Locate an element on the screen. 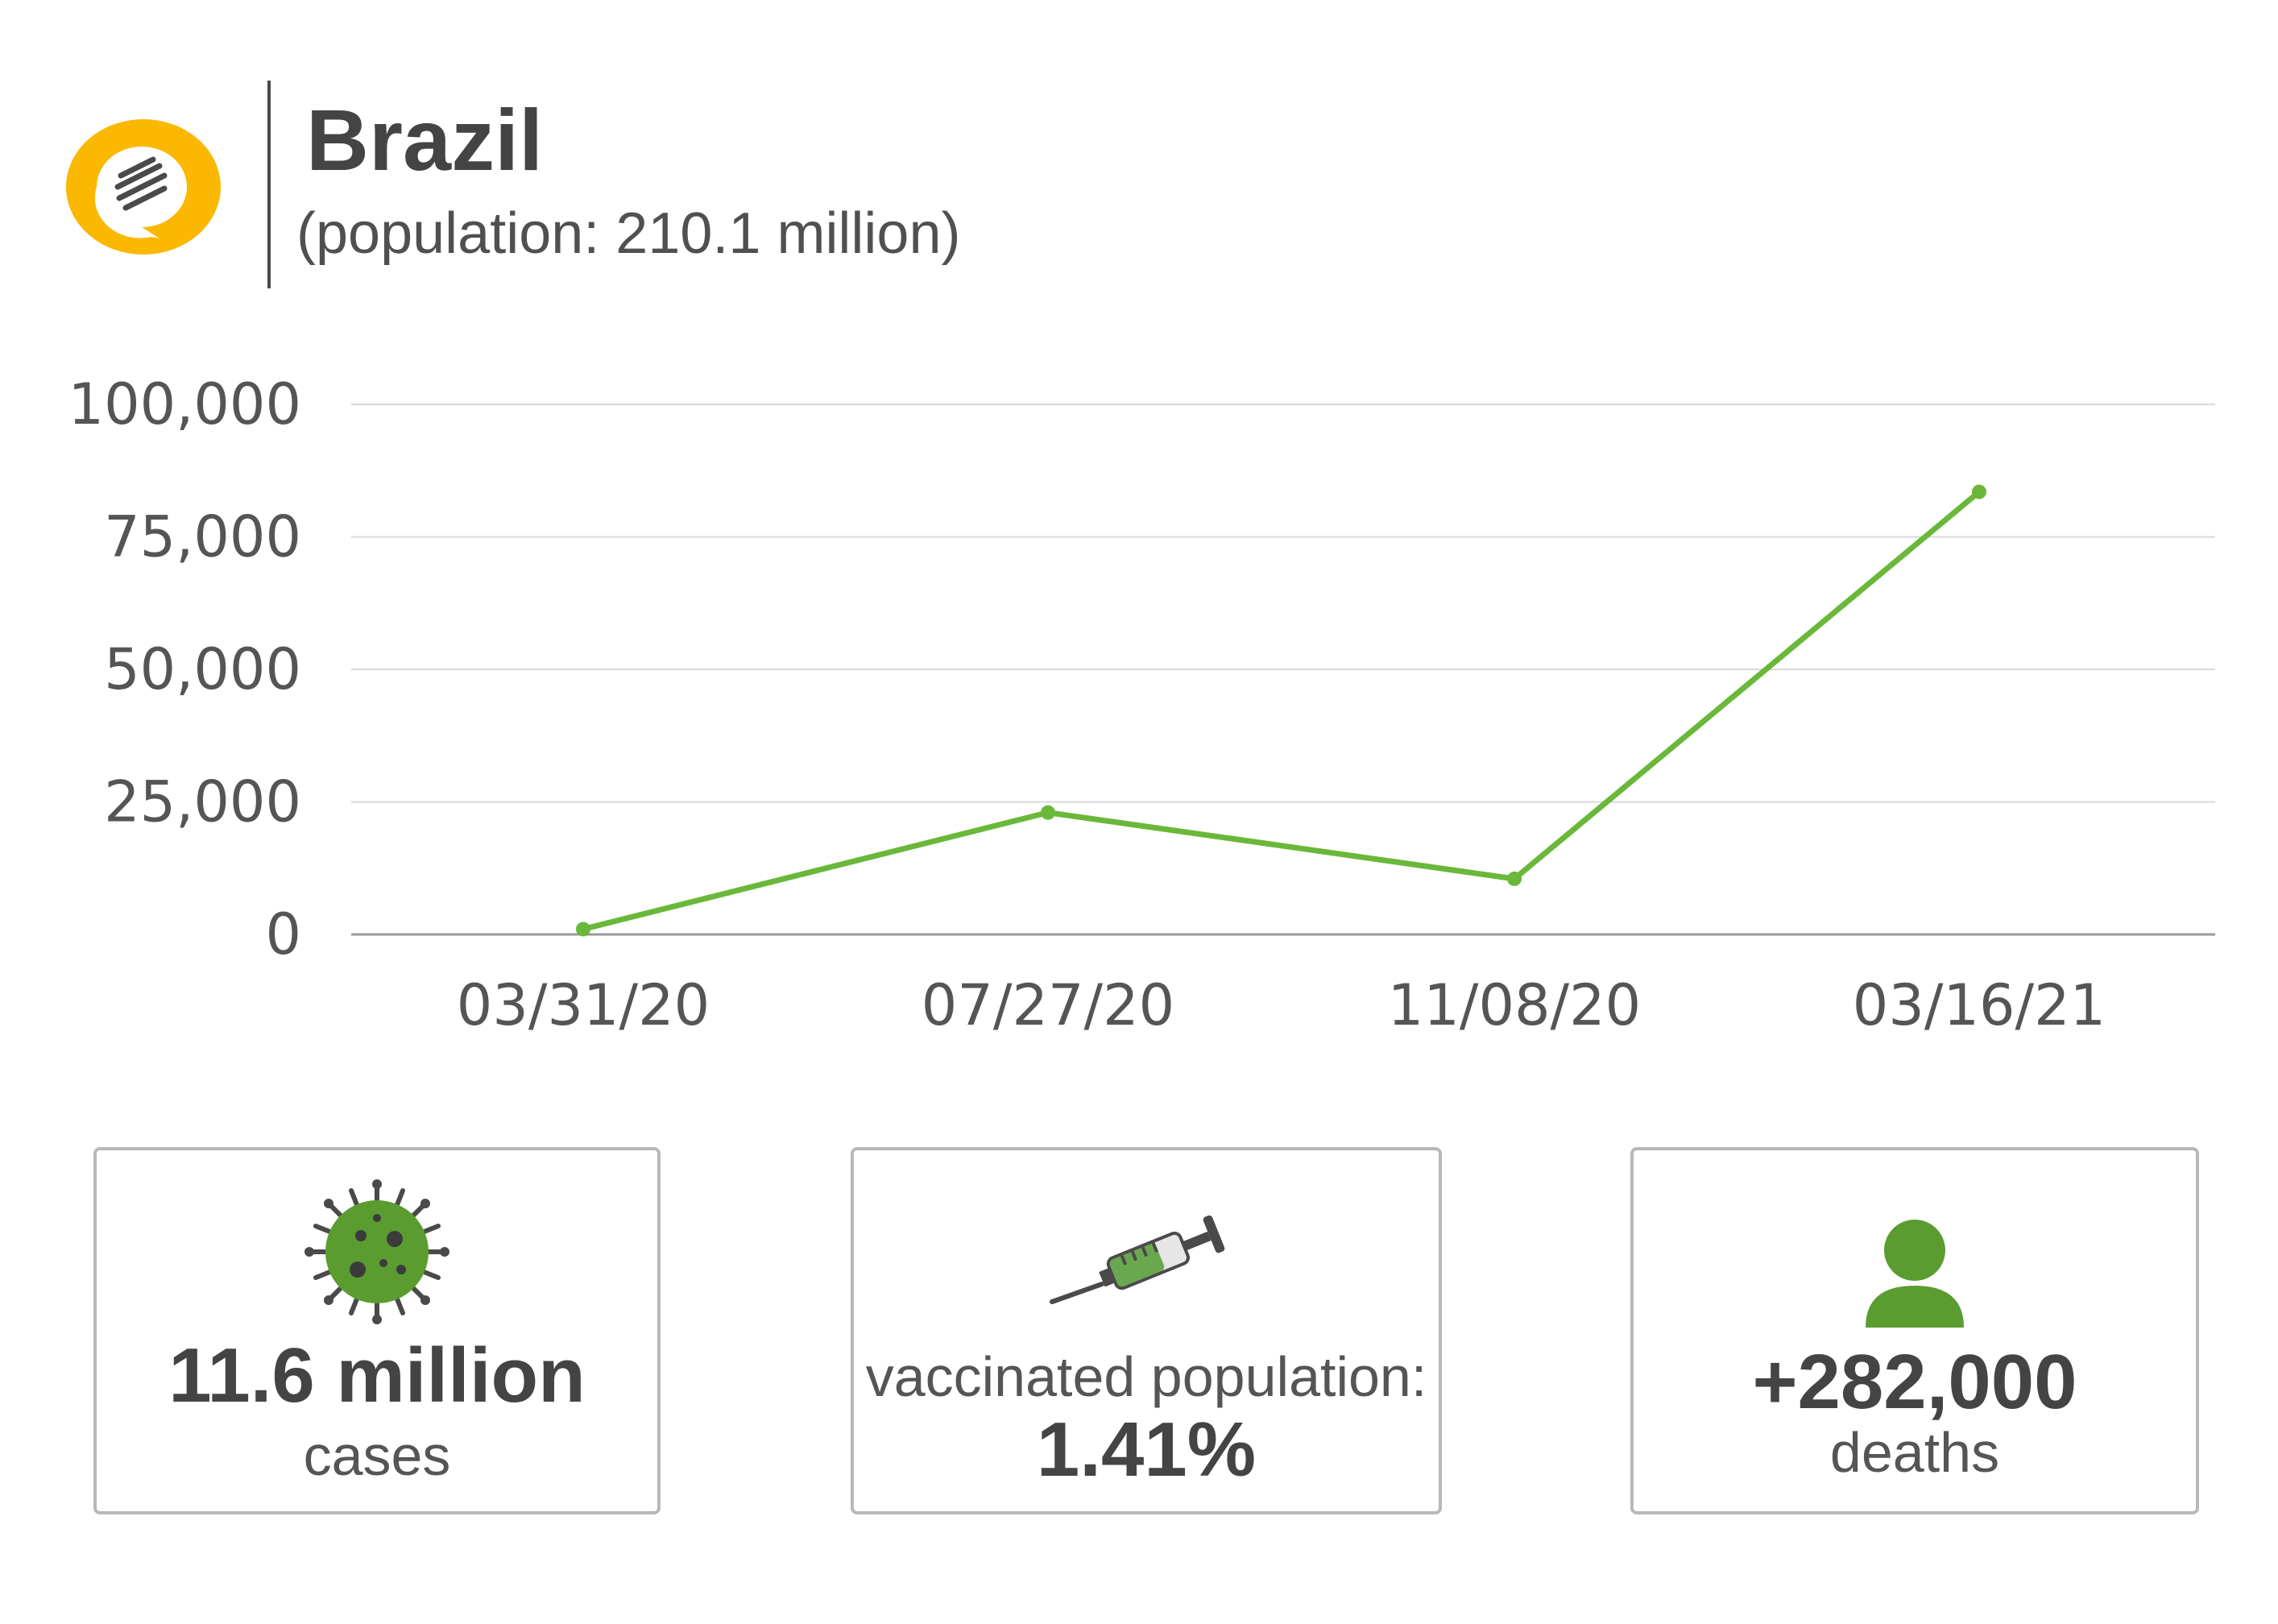 This screenshot has height=1624, width=2278. logo-icon is located at coordinates (143, 187).